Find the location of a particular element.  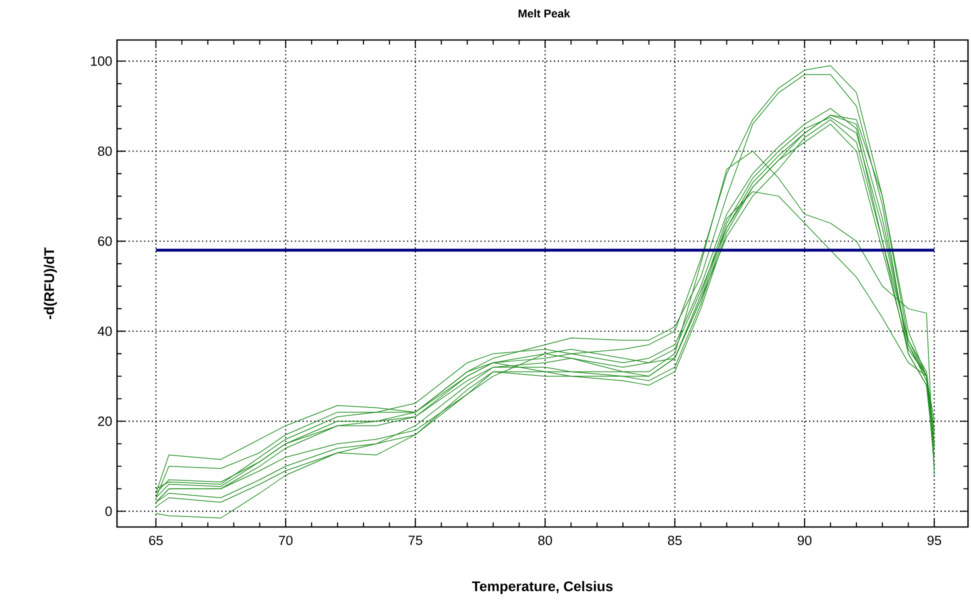

x-axis-title: Temperature, Celsius is located at coordinates (542, 587).